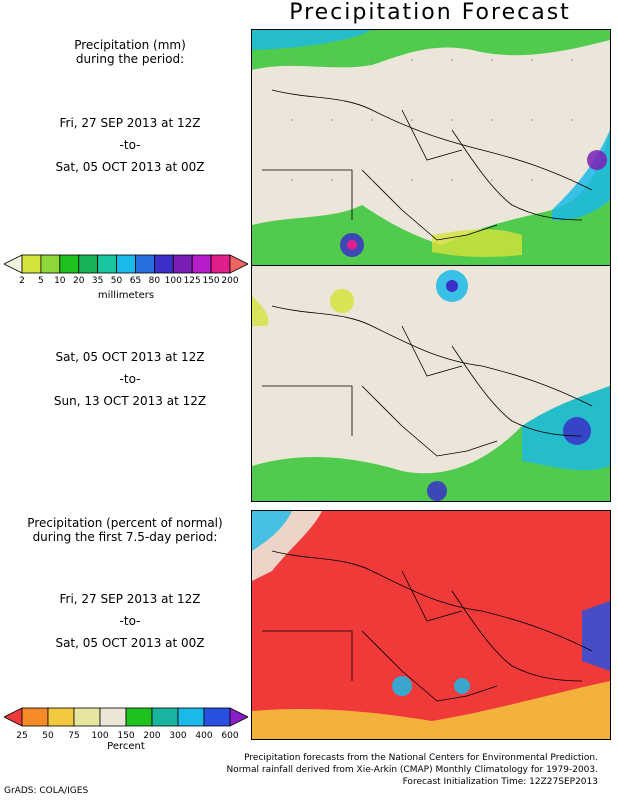 Image resolution: width=618 pixels, height=800 pixels. I want to click on colorbar-percent-tick-label: 100, so click(100, 736).